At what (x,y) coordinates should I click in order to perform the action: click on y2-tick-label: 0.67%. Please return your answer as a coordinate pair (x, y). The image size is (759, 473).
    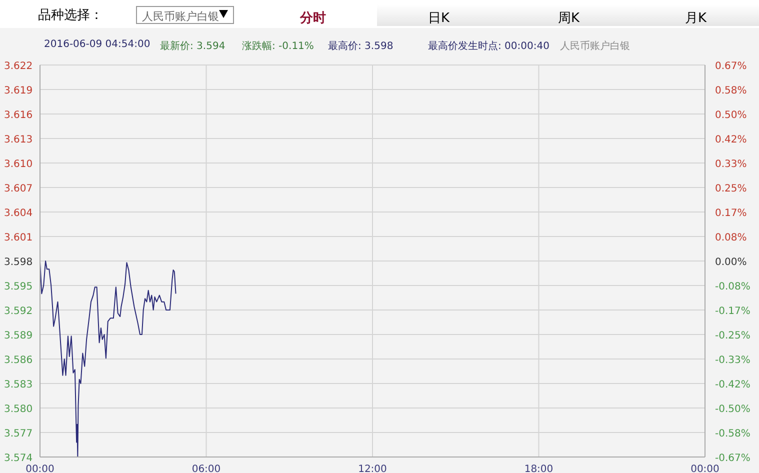
    Looking at the image, I should click on (731, 66).